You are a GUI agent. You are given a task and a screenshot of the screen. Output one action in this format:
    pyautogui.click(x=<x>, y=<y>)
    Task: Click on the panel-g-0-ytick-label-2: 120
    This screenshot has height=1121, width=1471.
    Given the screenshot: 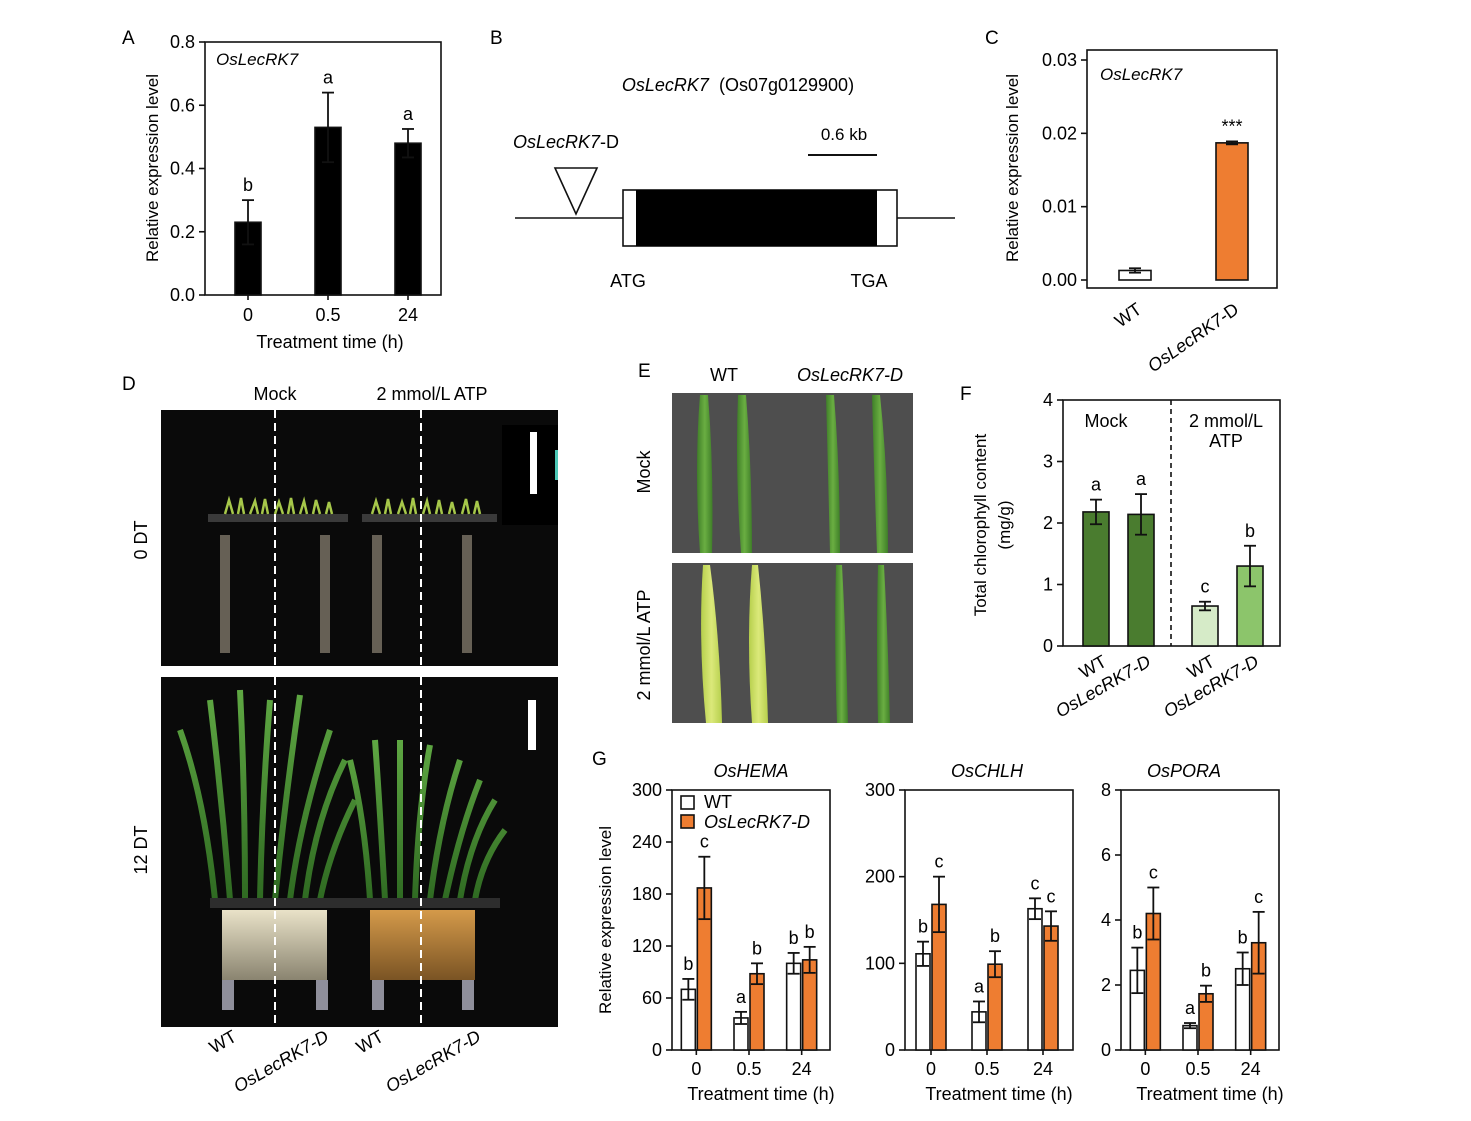 What is the action you would take?
    pyautogui.click(x=647, y=946)
    